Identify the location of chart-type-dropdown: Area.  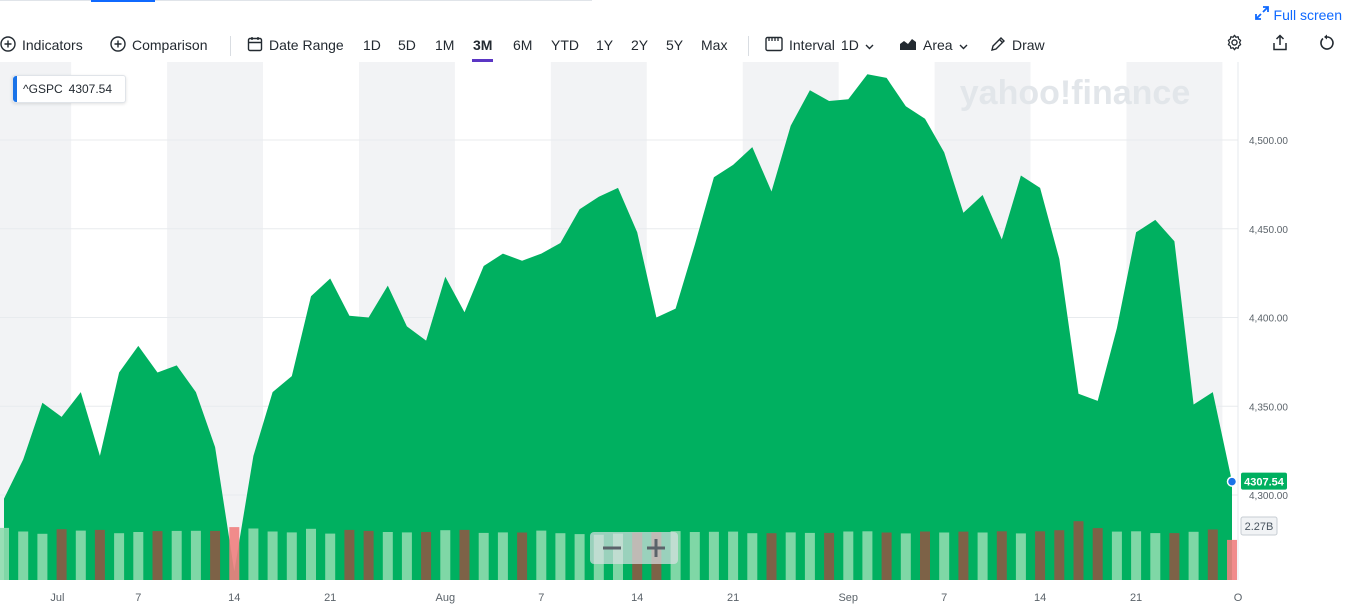
(933, 45).